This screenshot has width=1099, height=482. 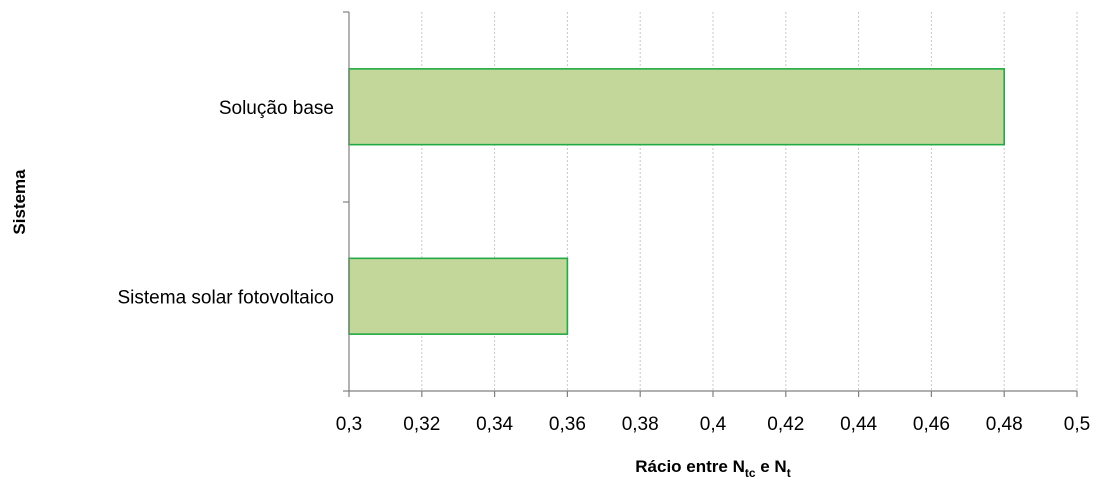 What do you see at coordinates (931, 424) in the screenshot?
I see `x-tick-label: 0,46` at bounding box center [931, 424].